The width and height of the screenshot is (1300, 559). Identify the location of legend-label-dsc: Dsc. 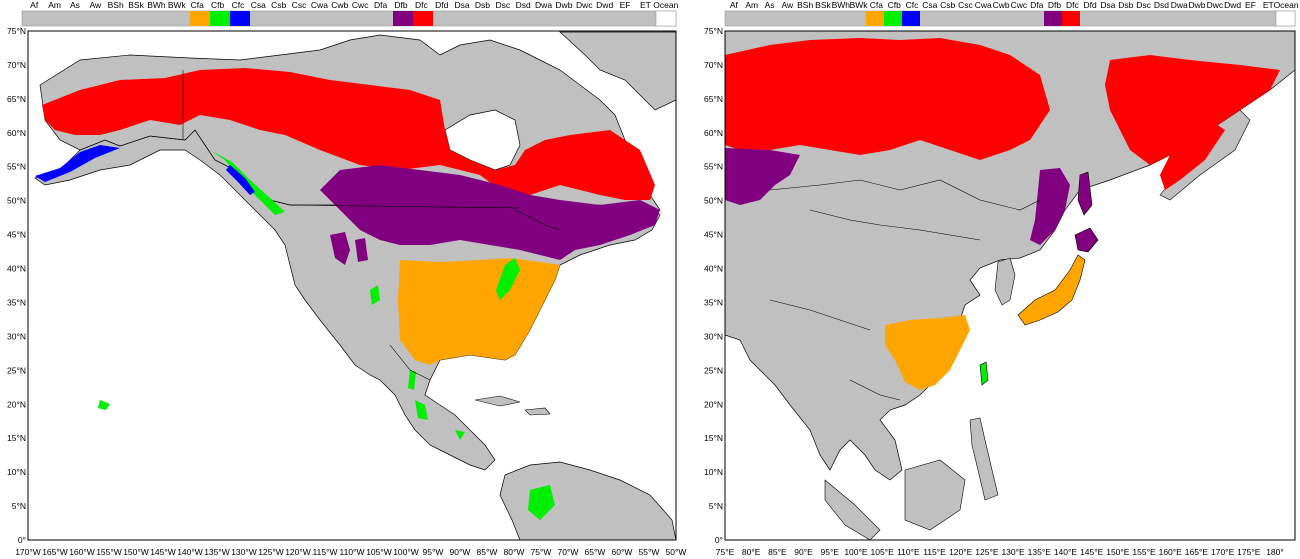
(502, 5).